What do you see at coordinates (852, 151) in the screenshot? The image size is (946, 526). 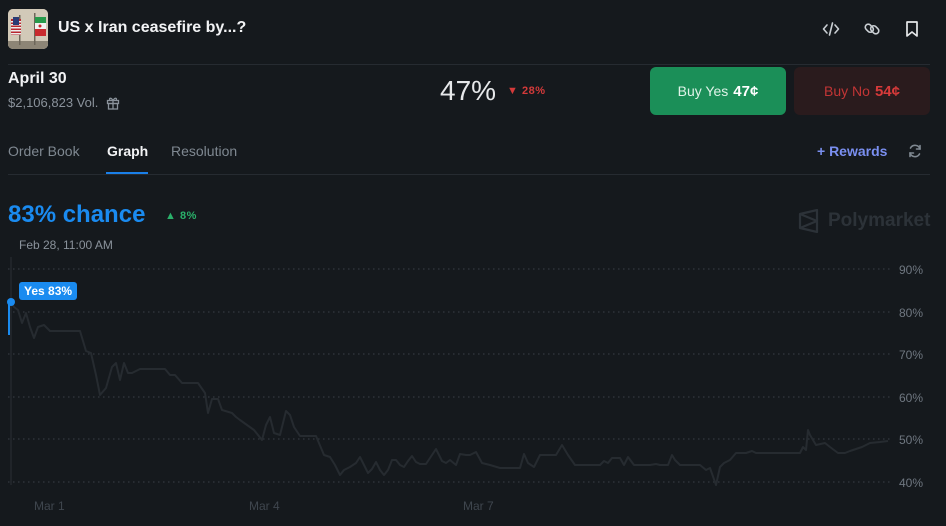 I see `rewards-link: + Rewards` at bounding box center [852, 151].